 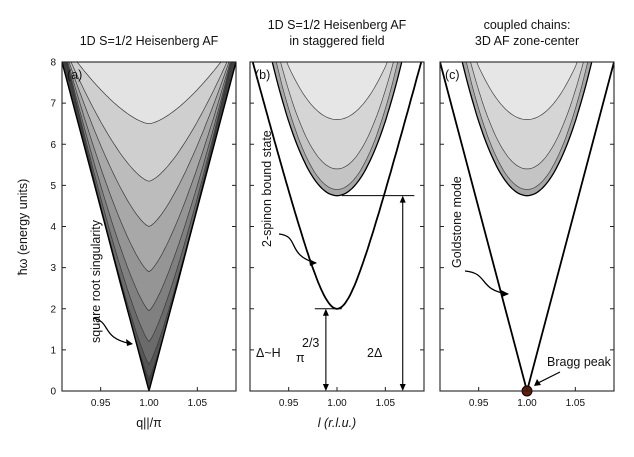 What do you see at coordinates (402, 199) in the screenshot?
I see `two-gap-arrowhead-top` at bounding box center [402, 199].